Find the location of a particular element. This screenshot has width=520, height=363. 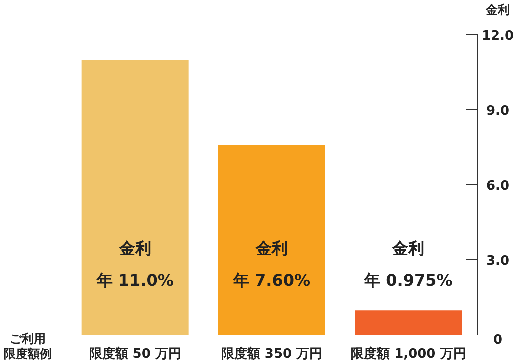

text: 金利 is located at coordinates (497, 10).